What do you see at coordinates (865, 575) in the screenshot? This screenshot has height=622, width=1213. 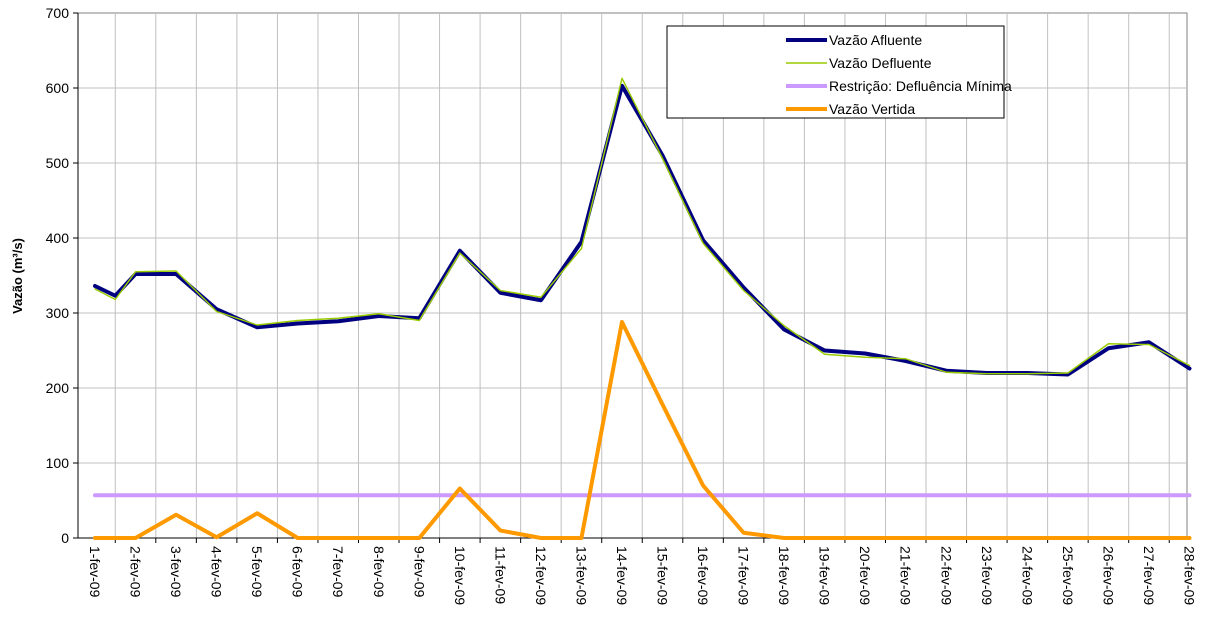 I see `x-tick-label: 20-fev-09` at bounding box center [865, 575].